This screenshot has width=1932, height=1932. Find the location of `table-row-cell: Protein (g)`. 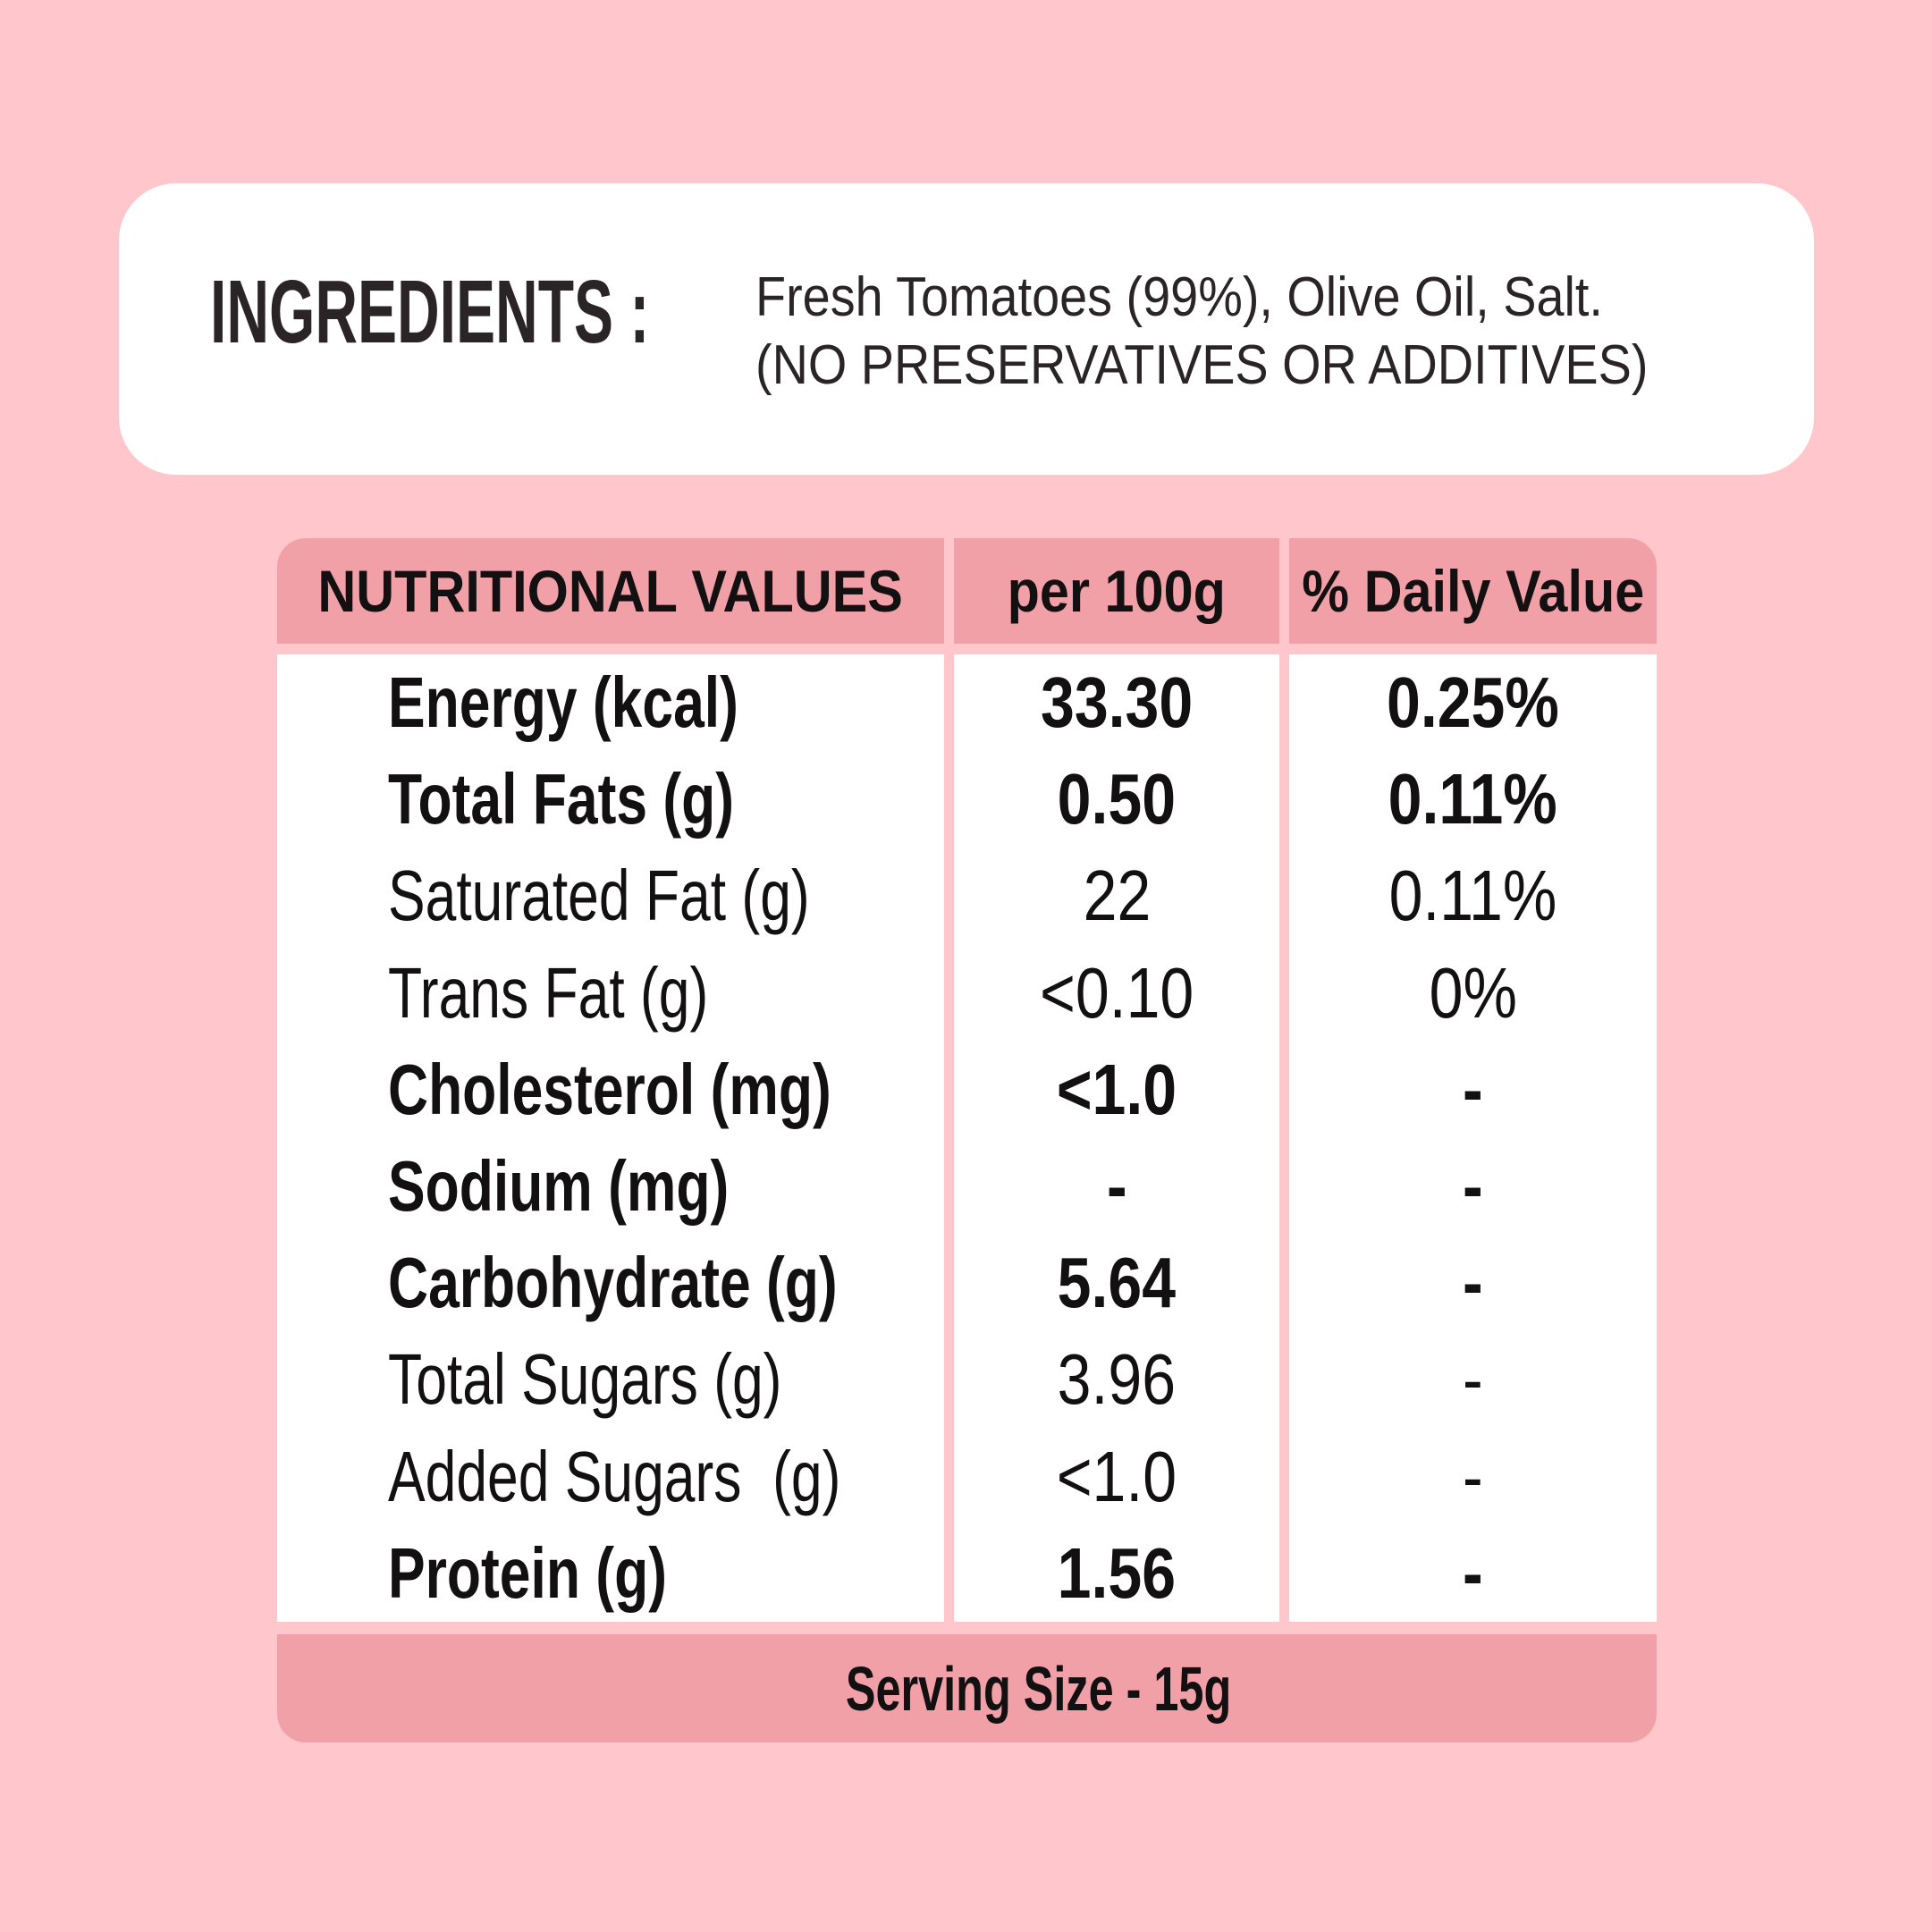

table-row-cell: Protein (g) is located at coordinates (622, 1572).